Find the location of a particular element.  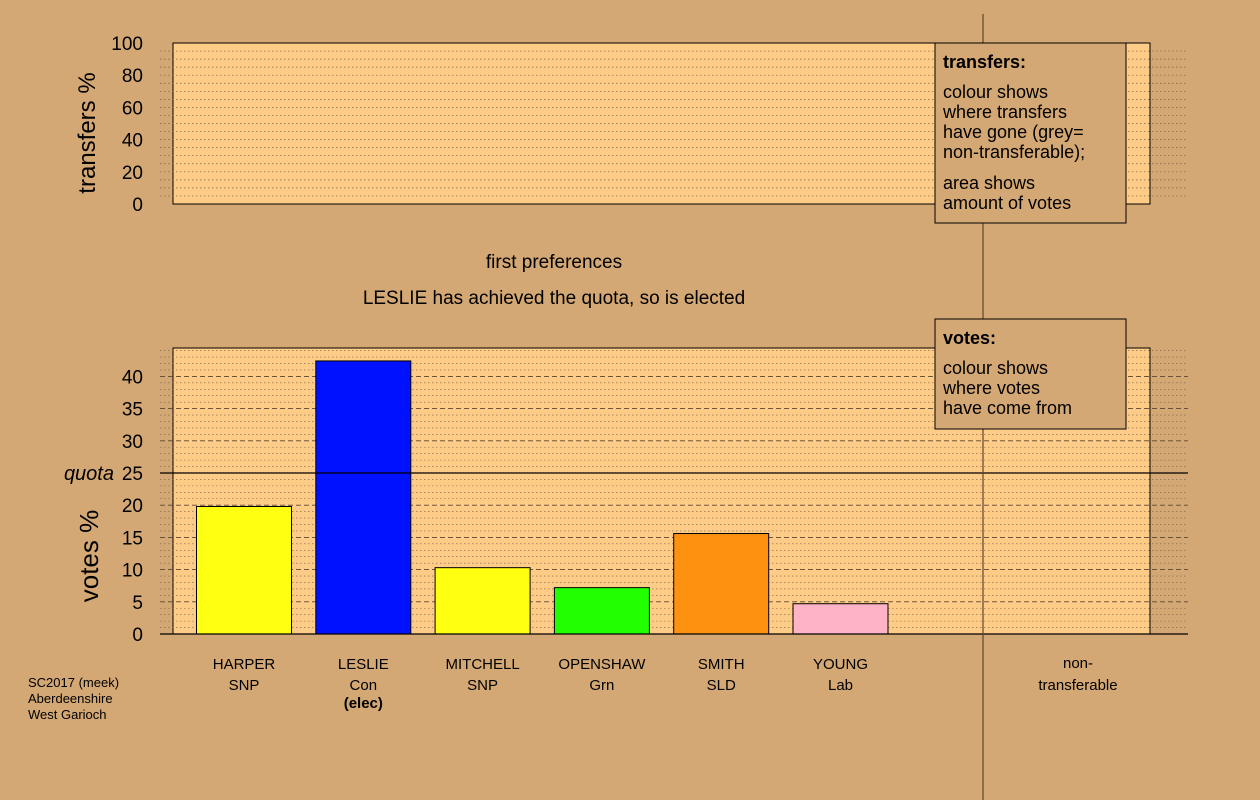

votes-y-tick-label: 30 is located at coordinates (132, 442).